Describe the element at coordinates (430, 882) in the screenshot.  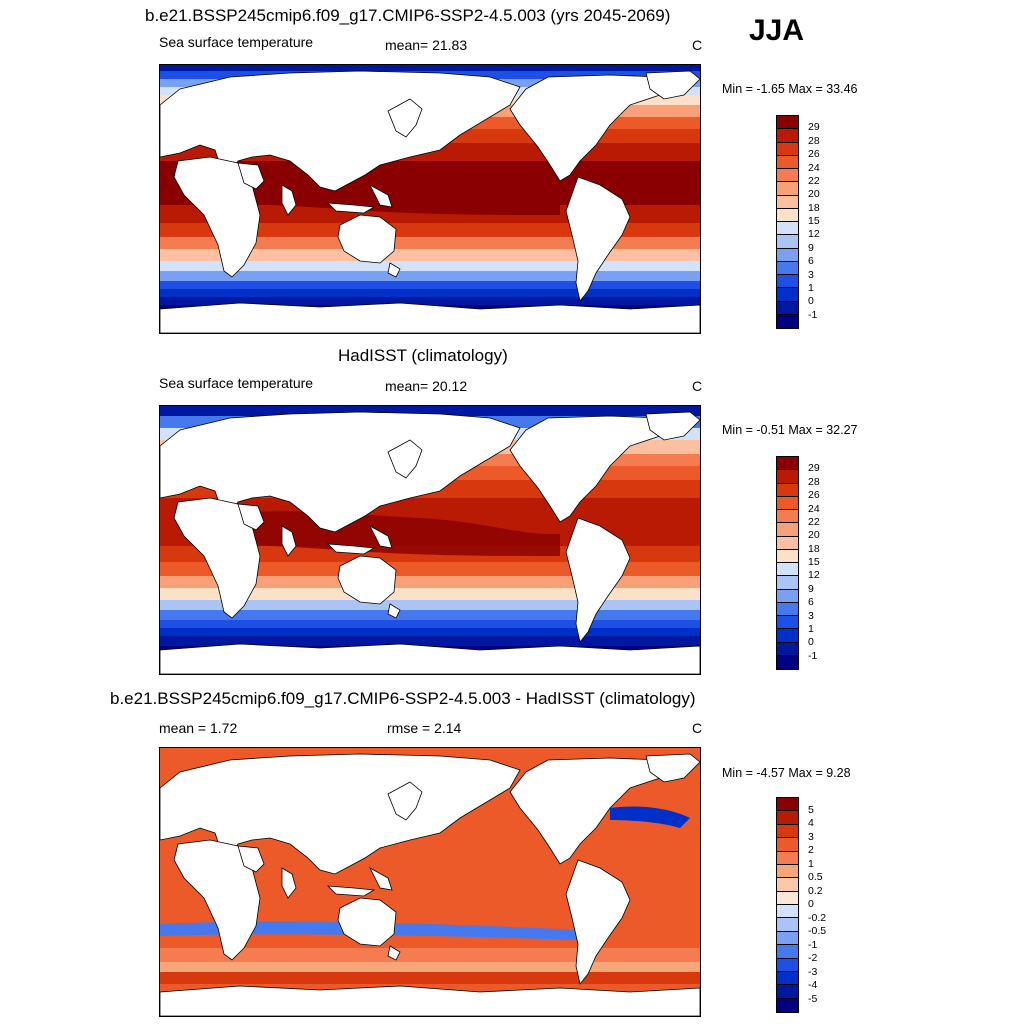
I see `panel3-map` at that location.